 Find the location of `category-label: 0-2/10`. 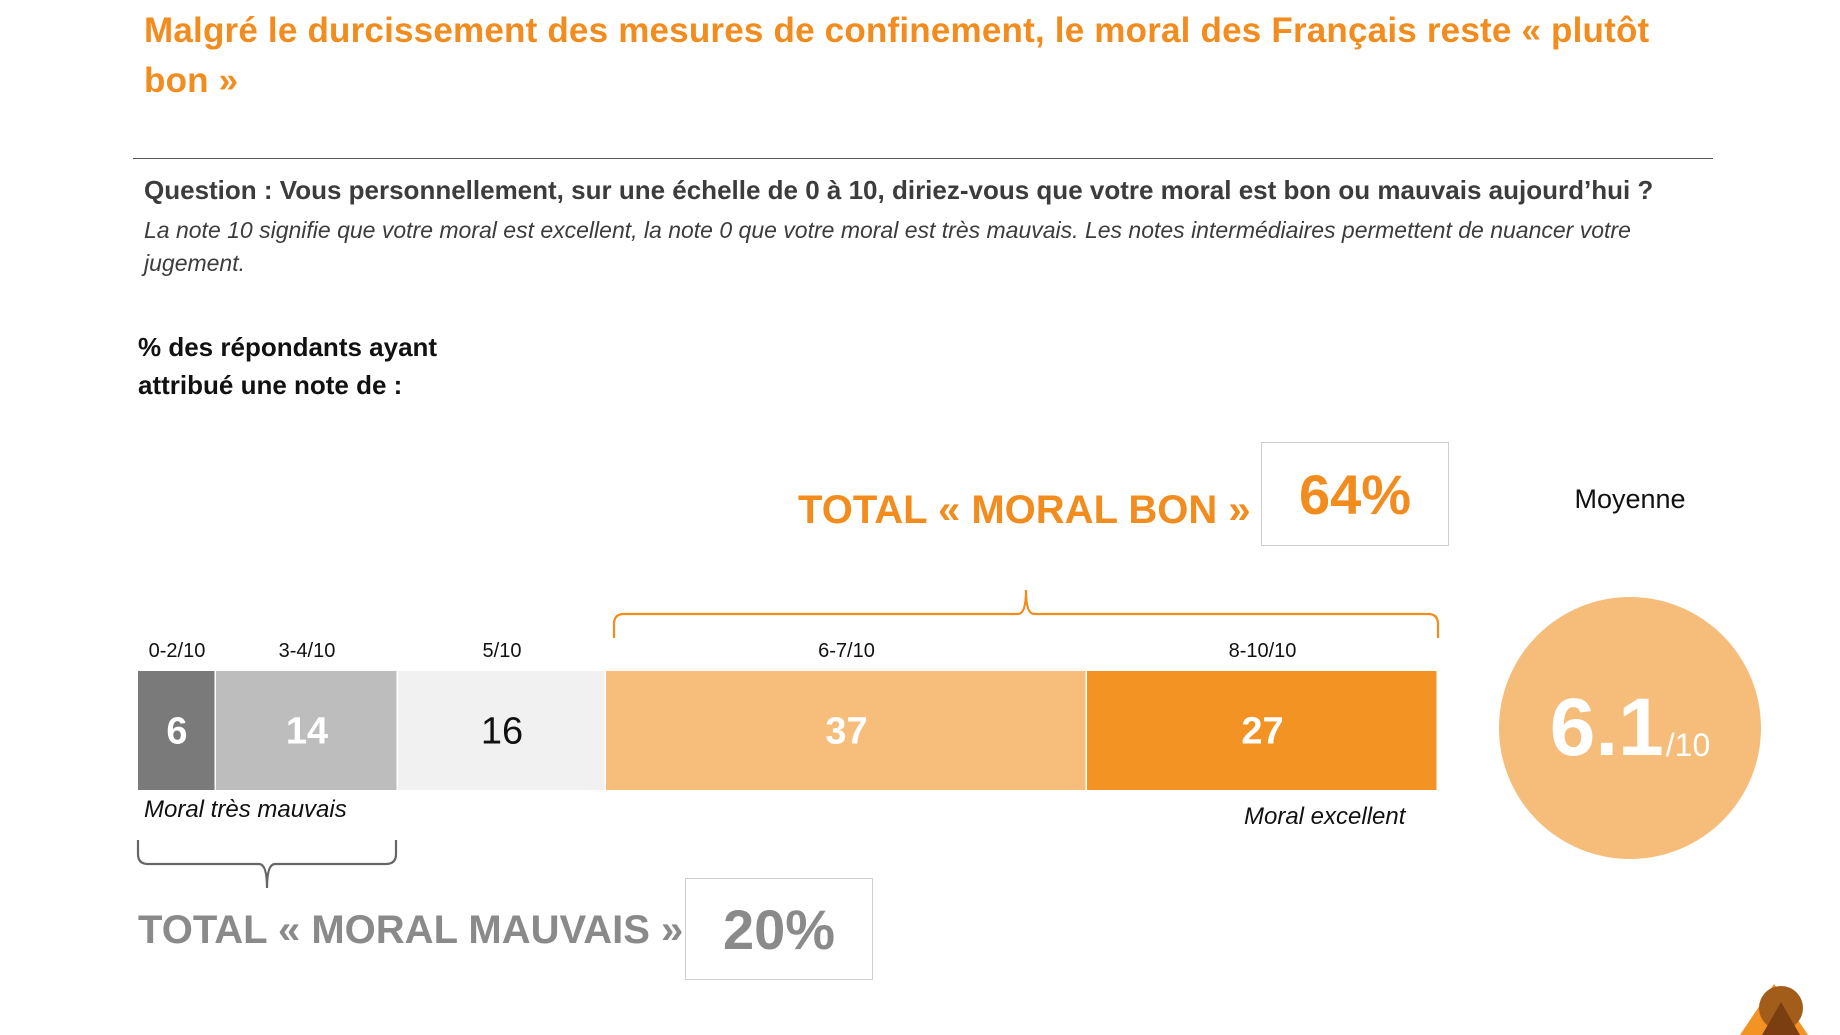

category-label: 0-2/10 is located at coordinates (177, 651).